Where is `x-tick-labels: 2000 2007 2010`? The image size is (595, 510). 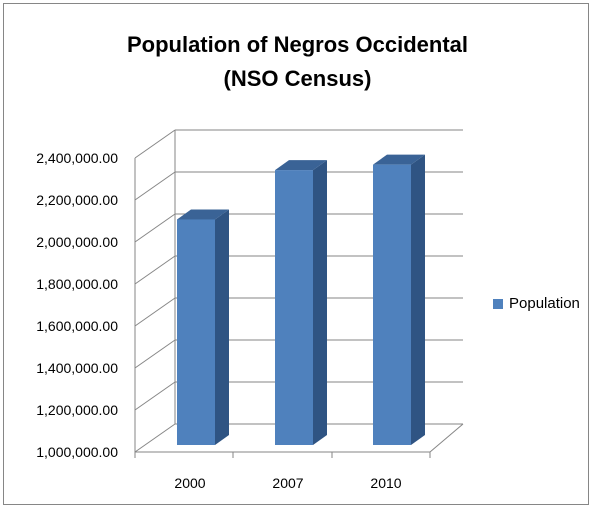 x-tick-labels: 2000 2007 2010 is located at coordinates (287, 483).